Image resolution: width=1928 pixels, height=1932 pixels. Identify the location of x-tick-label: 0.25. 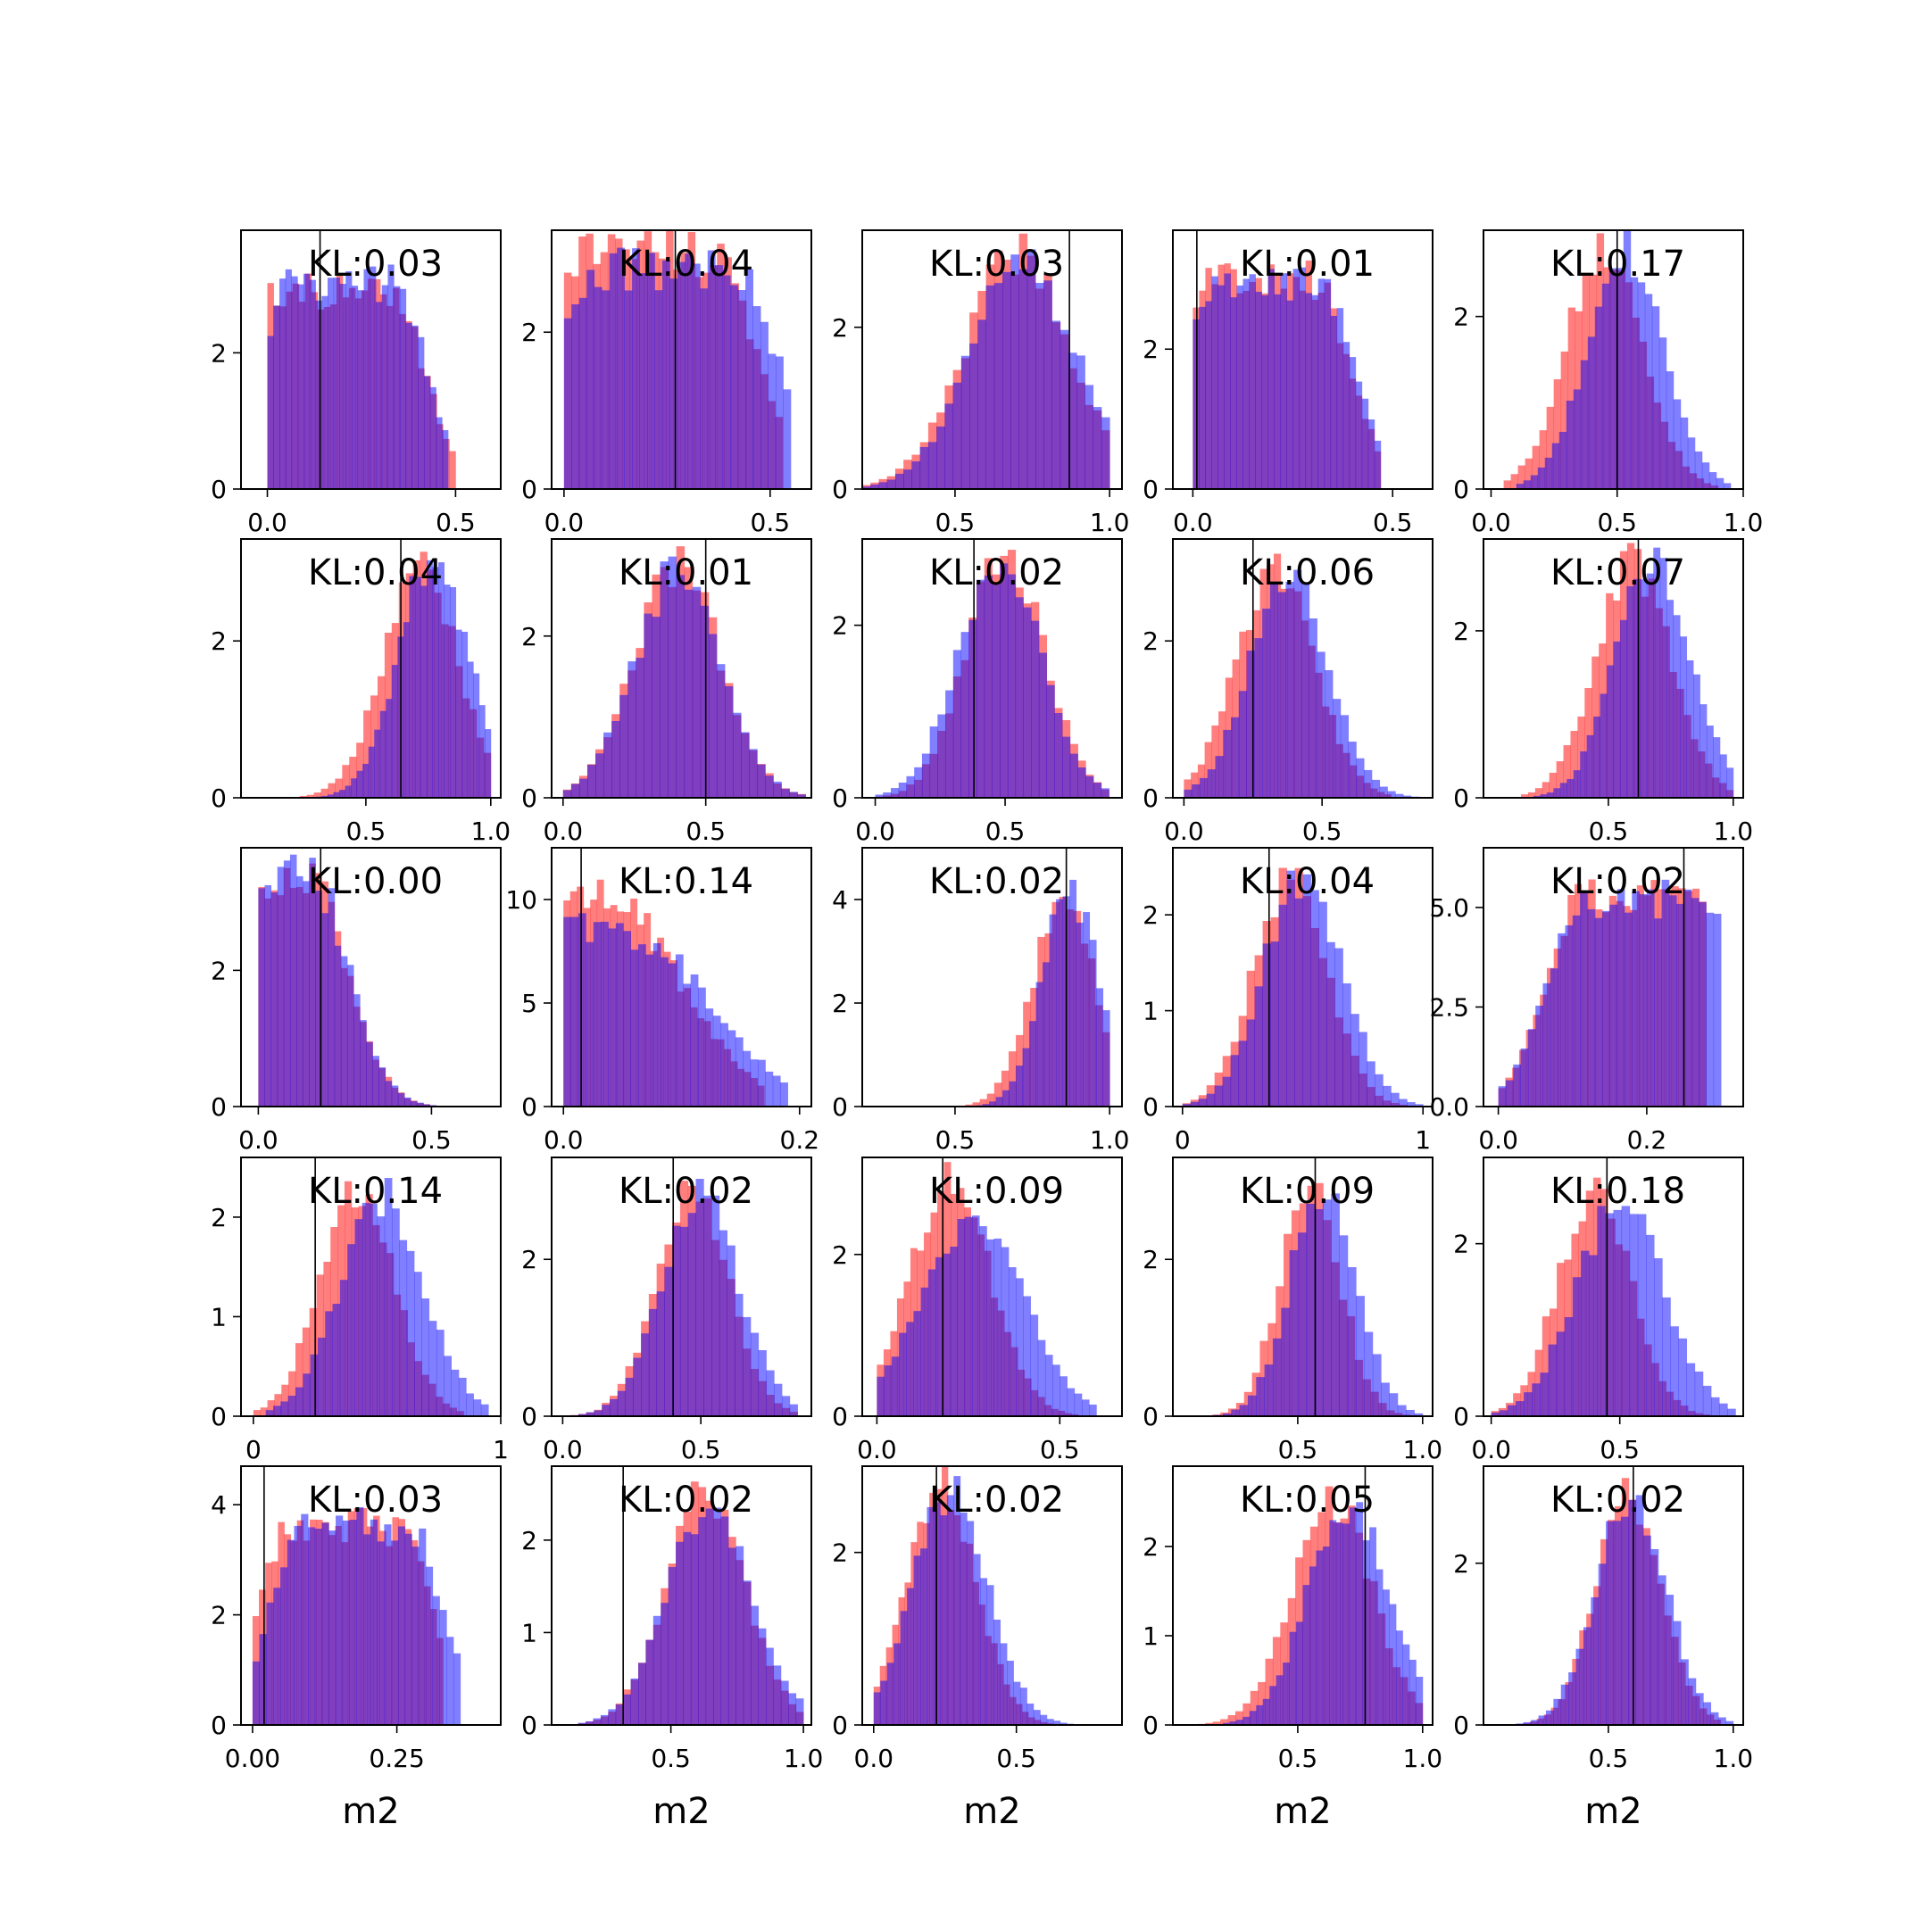
(396, 1758).